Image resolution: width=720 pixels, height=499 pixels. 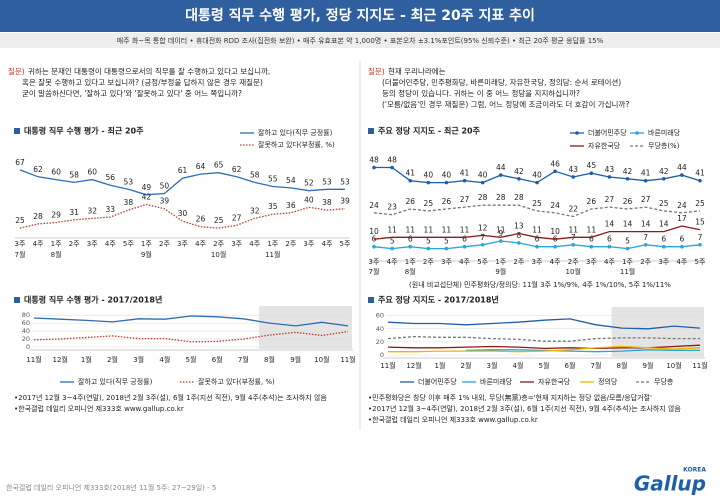 What do you see at coordinates (417, 71) in the screenshot?
I see `question-line: 현재 우리나라에는` at bounding box center [417, 71].